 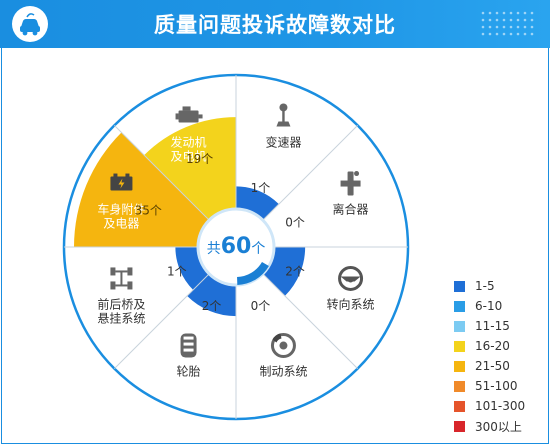 I want to click on header-bar: 质量问题投诉故障数对比, so click(x=275, y=24).